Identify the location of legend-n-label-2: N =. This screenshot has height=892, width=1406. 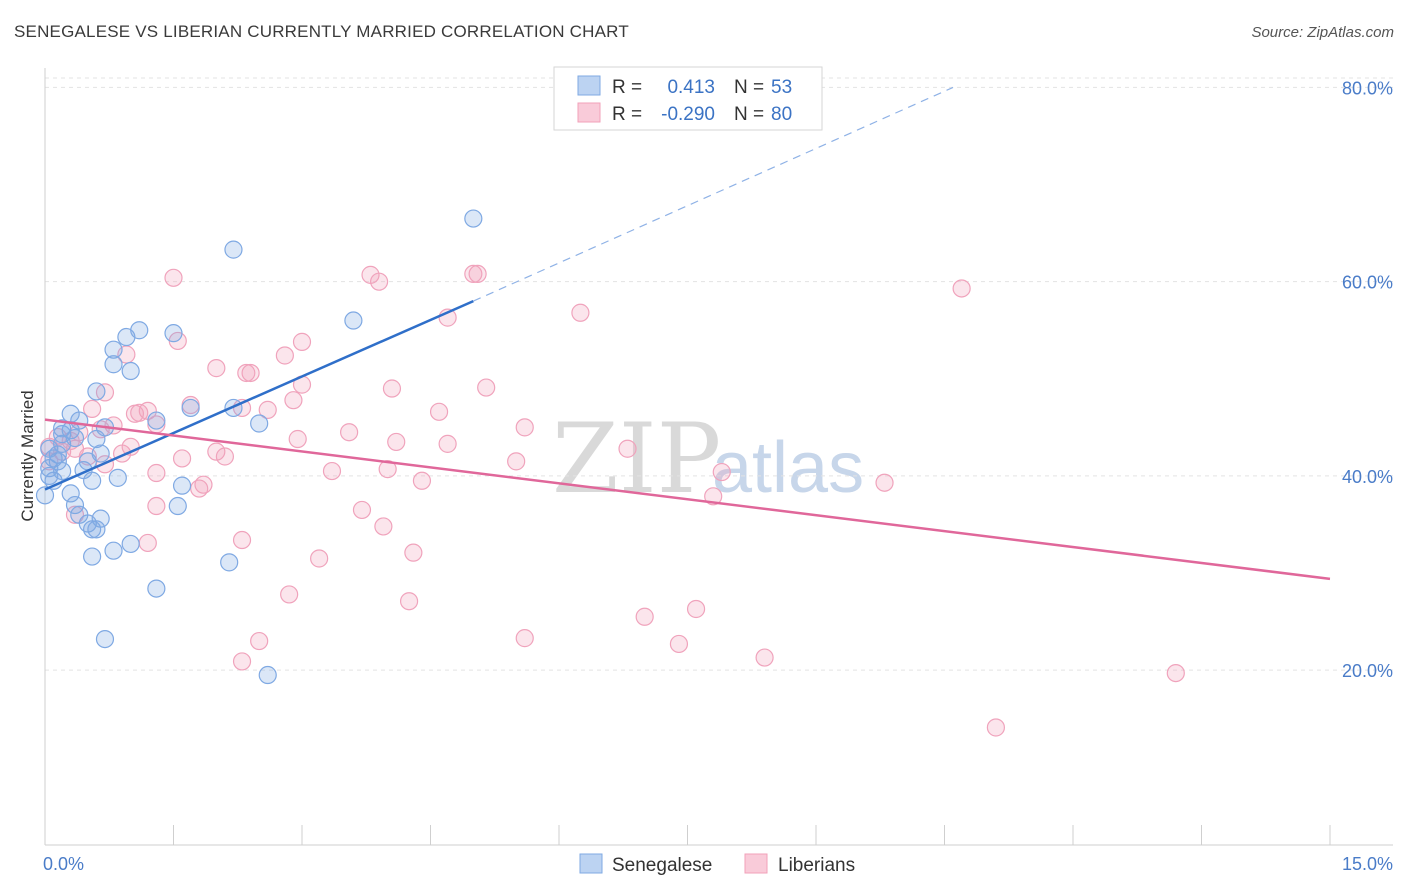
(749, 114).